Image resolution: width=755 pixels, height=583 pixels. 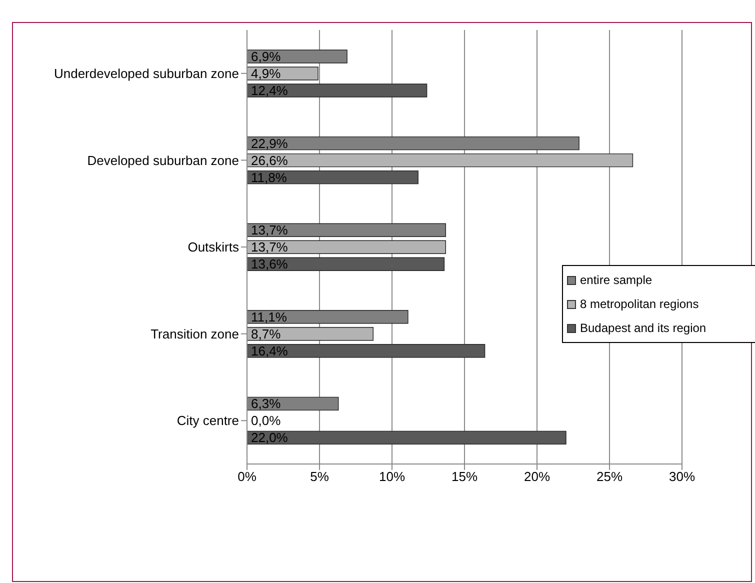 What do you see at coordinates (616, 280) in the screenshot?
I see `legend-label: entire sample` at bounding box center [616, 280].